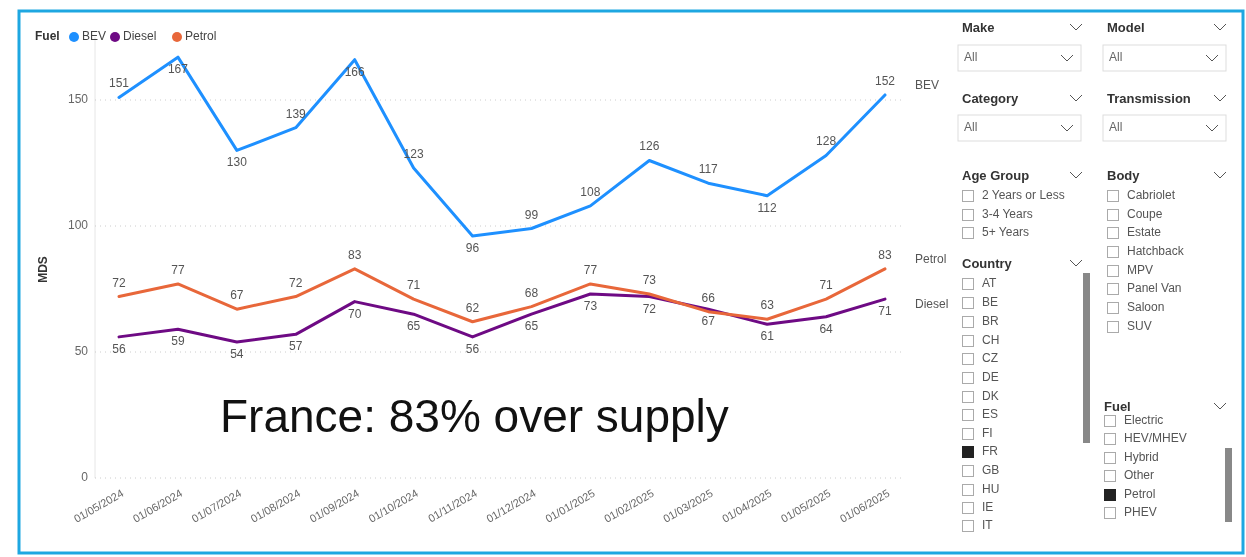 This screenshot has height=557, width=1246. What do you see at coordinates (990, 302) in the screenshot?
I see `text: BE` at bounding box center [990, 302].